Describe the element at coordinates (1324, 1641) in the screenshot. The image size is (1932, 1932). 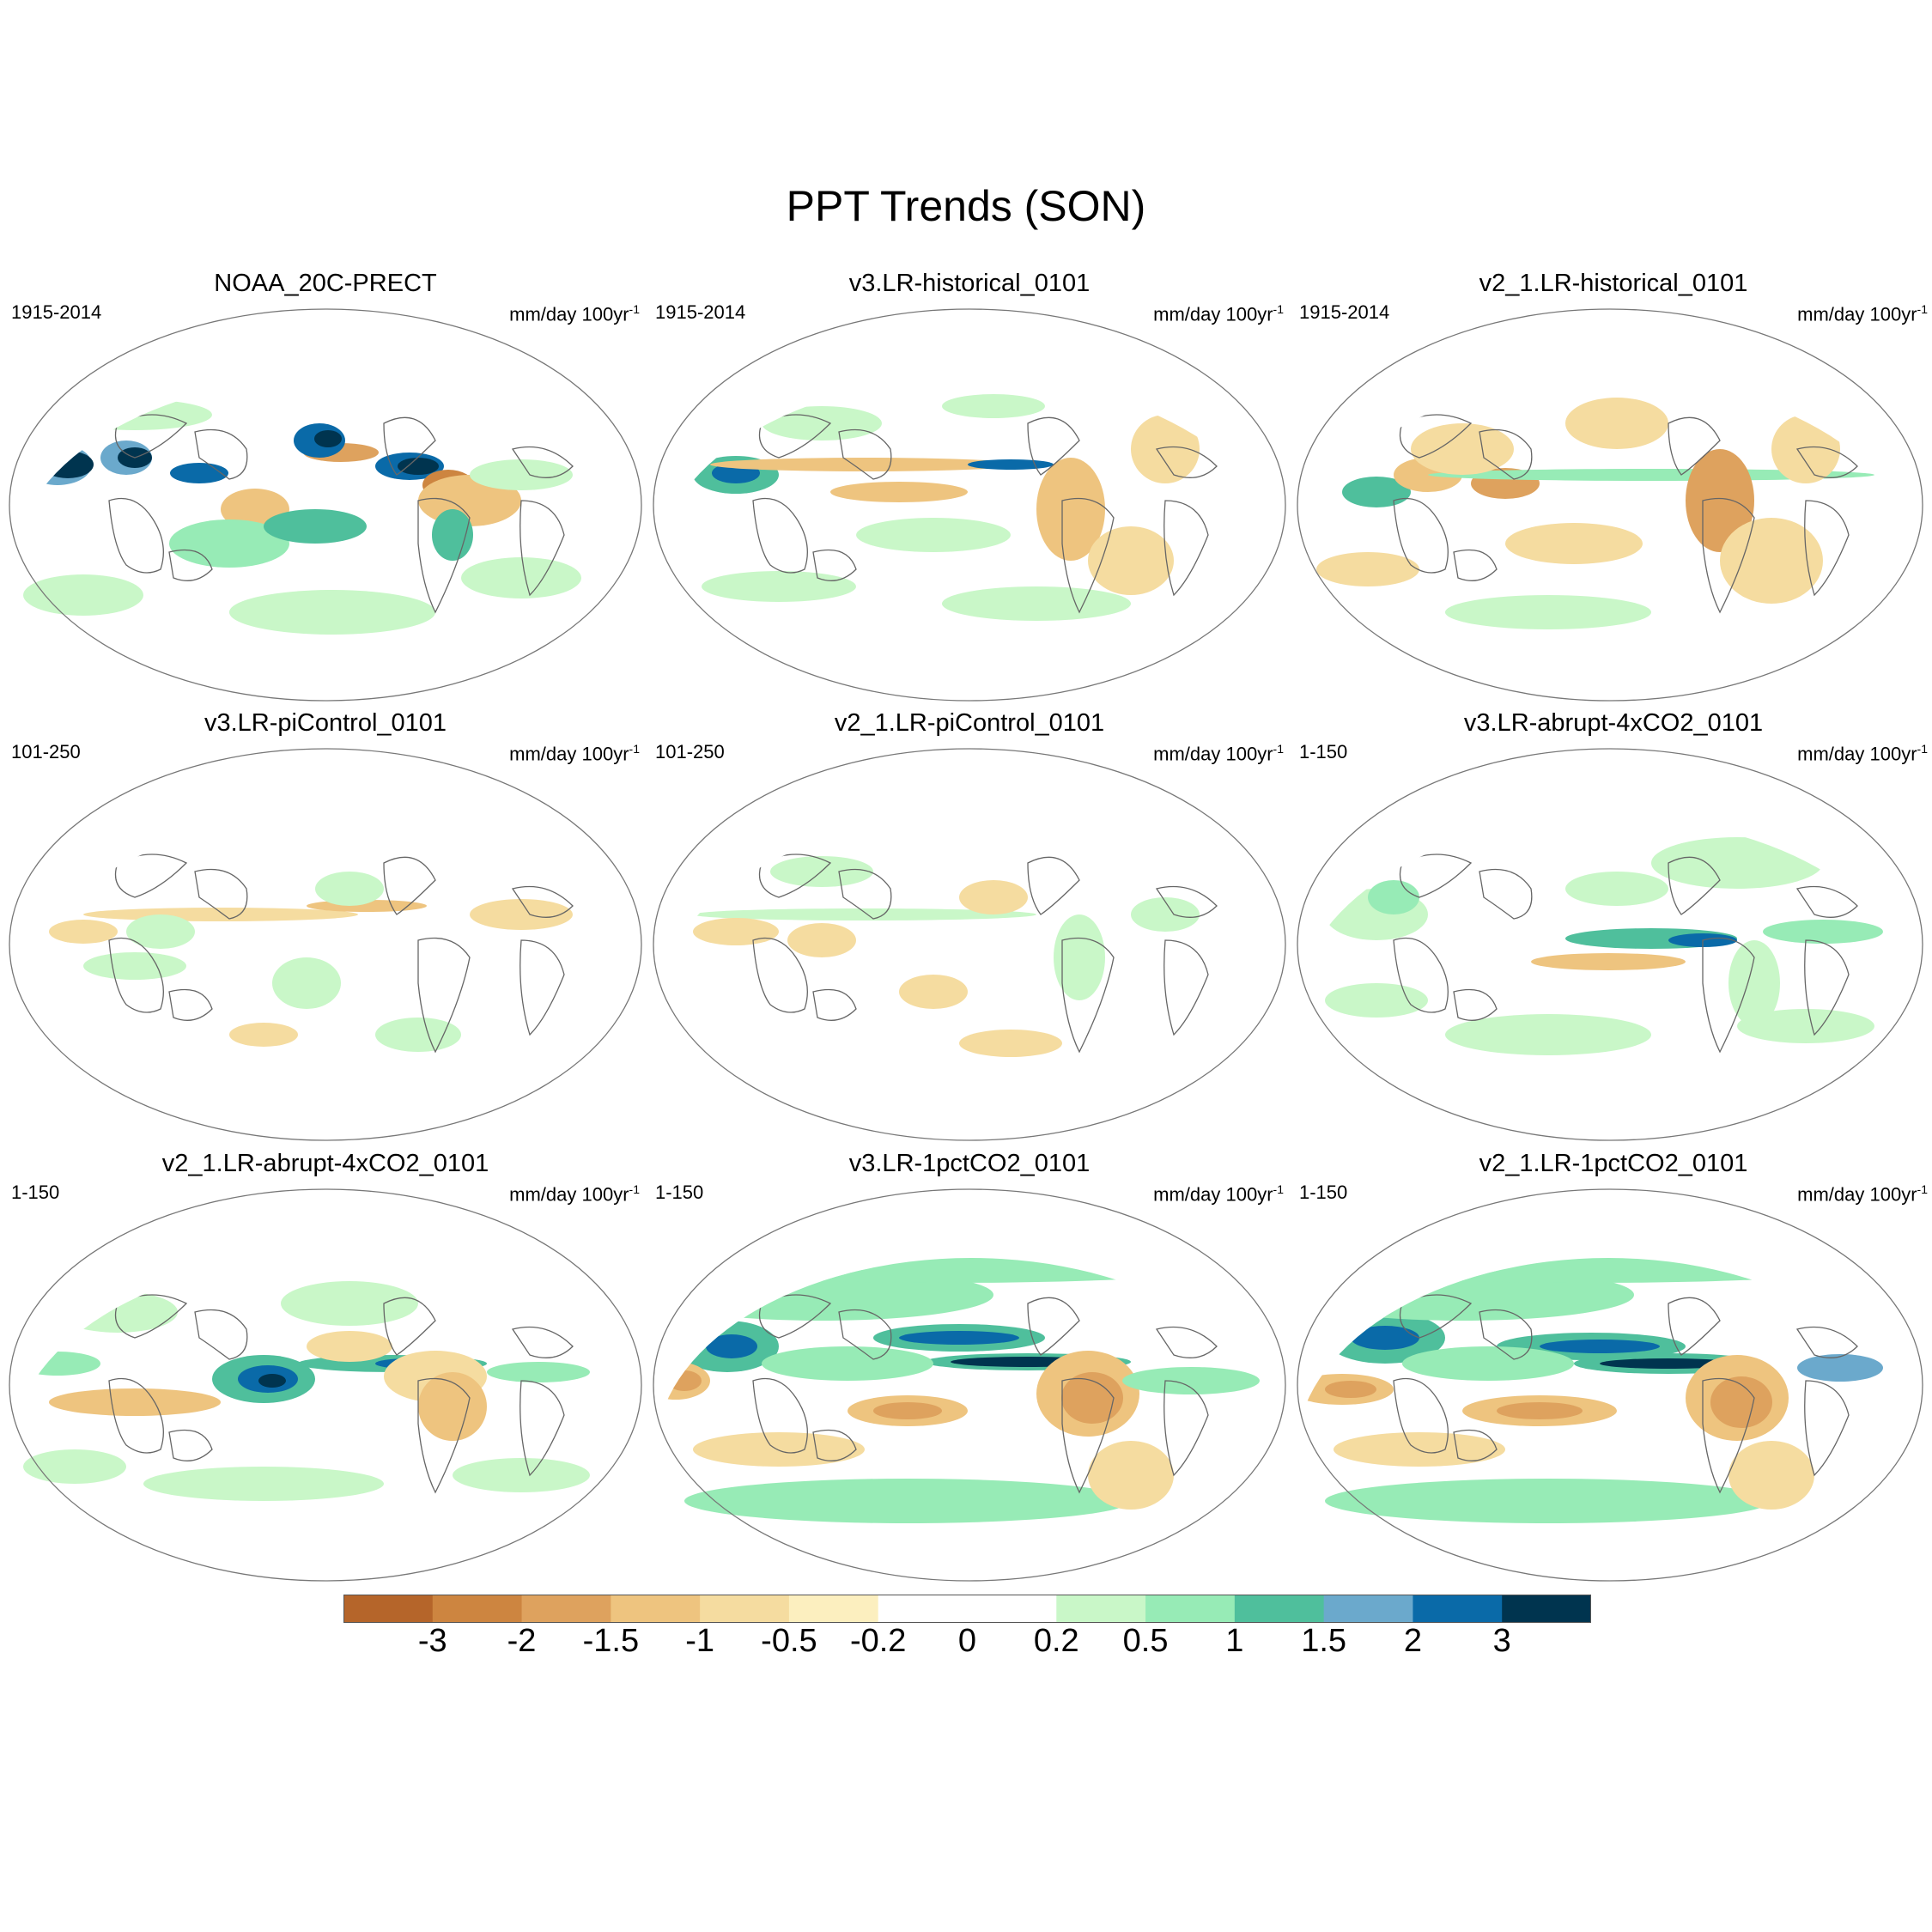
I see `colorbar-tick-label: 1.5` at that location.